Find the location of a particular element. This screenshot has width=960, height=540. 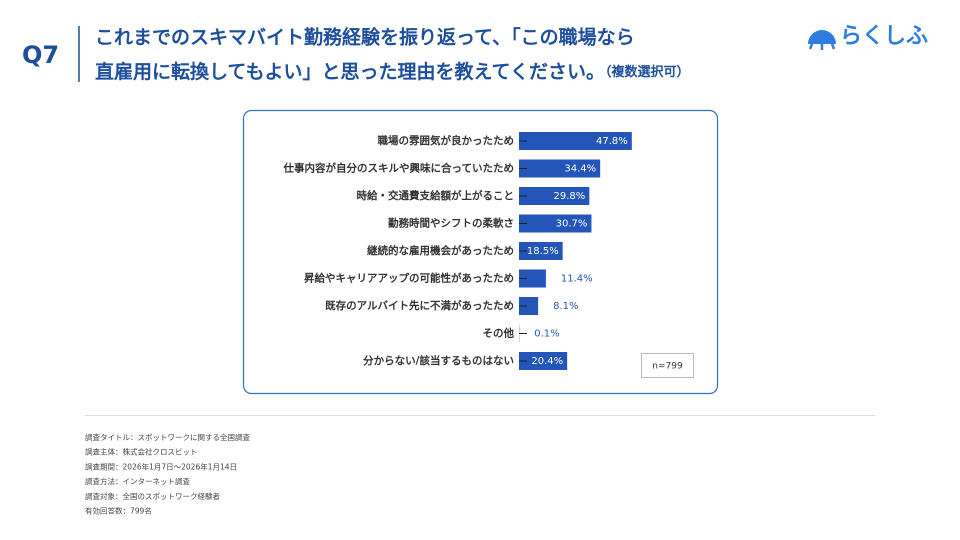

value-label: 34.4% is located at coordinates (580, 169).